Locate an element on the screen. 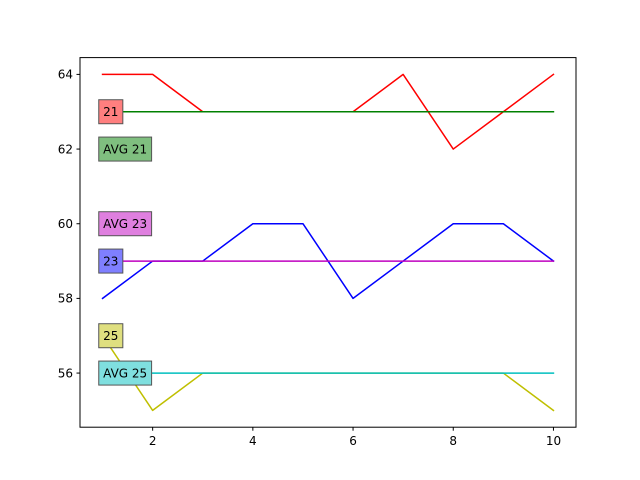 The height and width of the screenshot is (480, 640). annotation-2: AVG 21 is located at coordinates (125, 149).